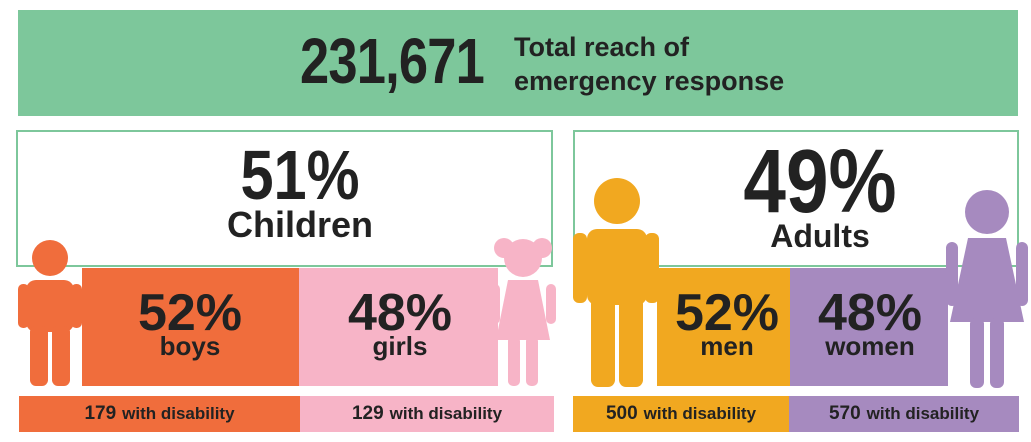 This screenshot has width=1031, height=442. What do you see at coordinates (50, 313) in the screenshot?
I see `boy-figure-icon` at bounding box center [50, 313].